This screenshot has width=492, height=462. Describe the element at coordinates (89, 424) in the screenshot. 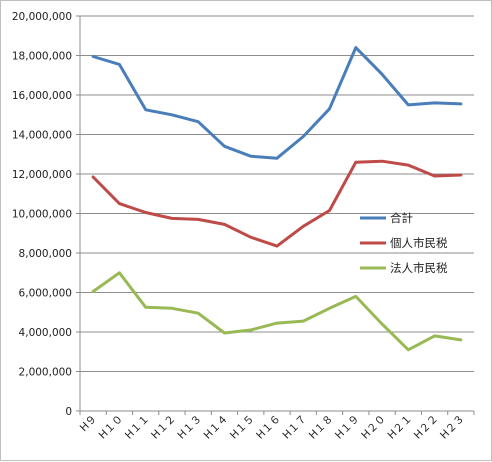

I see `x-tick-label: H９` at that location.